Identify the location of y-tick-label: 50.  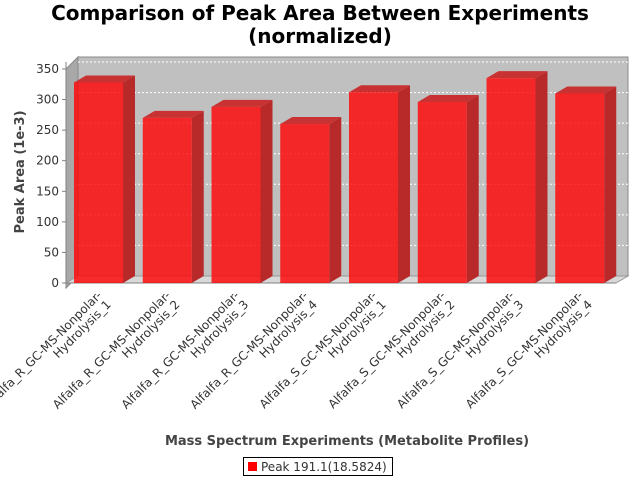
(51, 252).